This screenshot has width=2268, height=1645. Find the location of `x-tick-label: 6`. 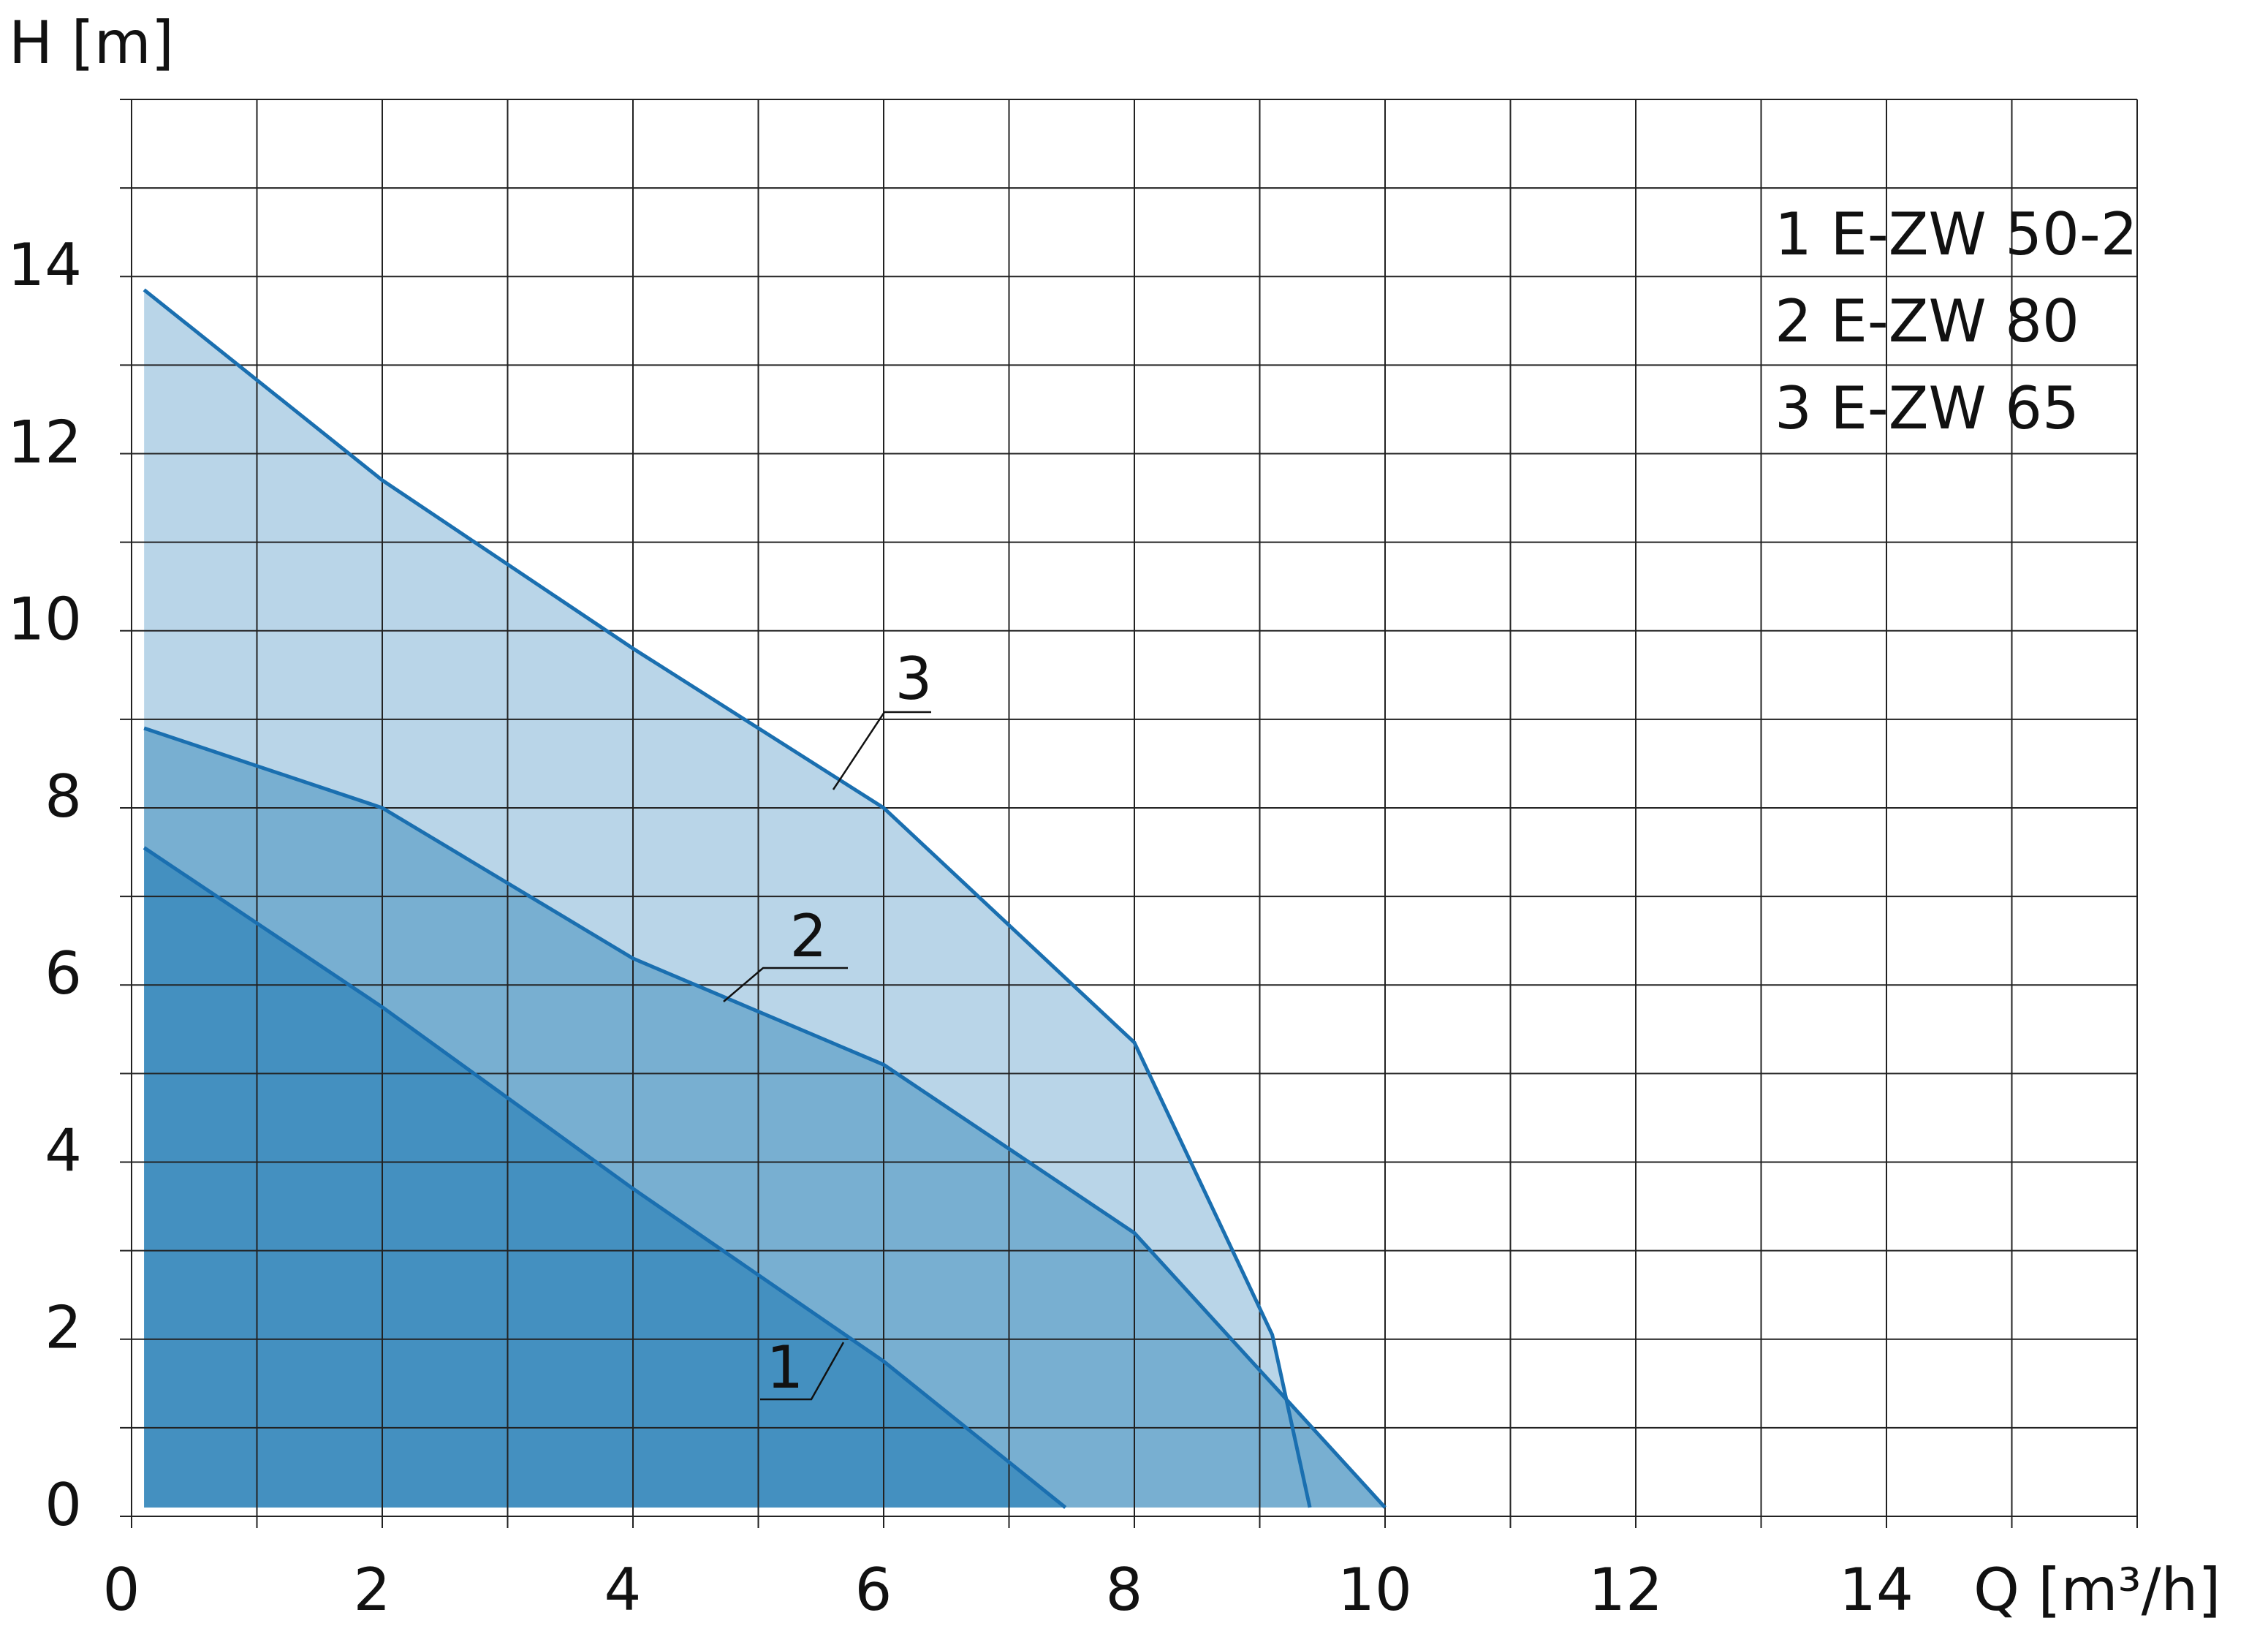

x-tick-label: 6 is located at coordinates (873, 1590).